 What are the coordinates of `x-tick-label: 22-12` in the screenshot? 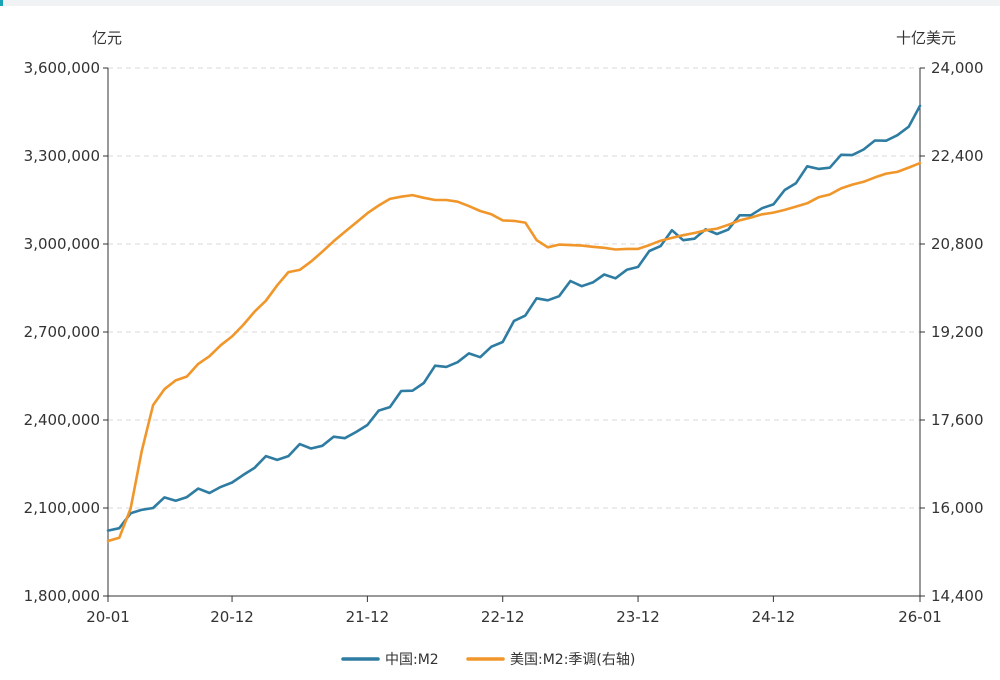 It's located at (503, 617).